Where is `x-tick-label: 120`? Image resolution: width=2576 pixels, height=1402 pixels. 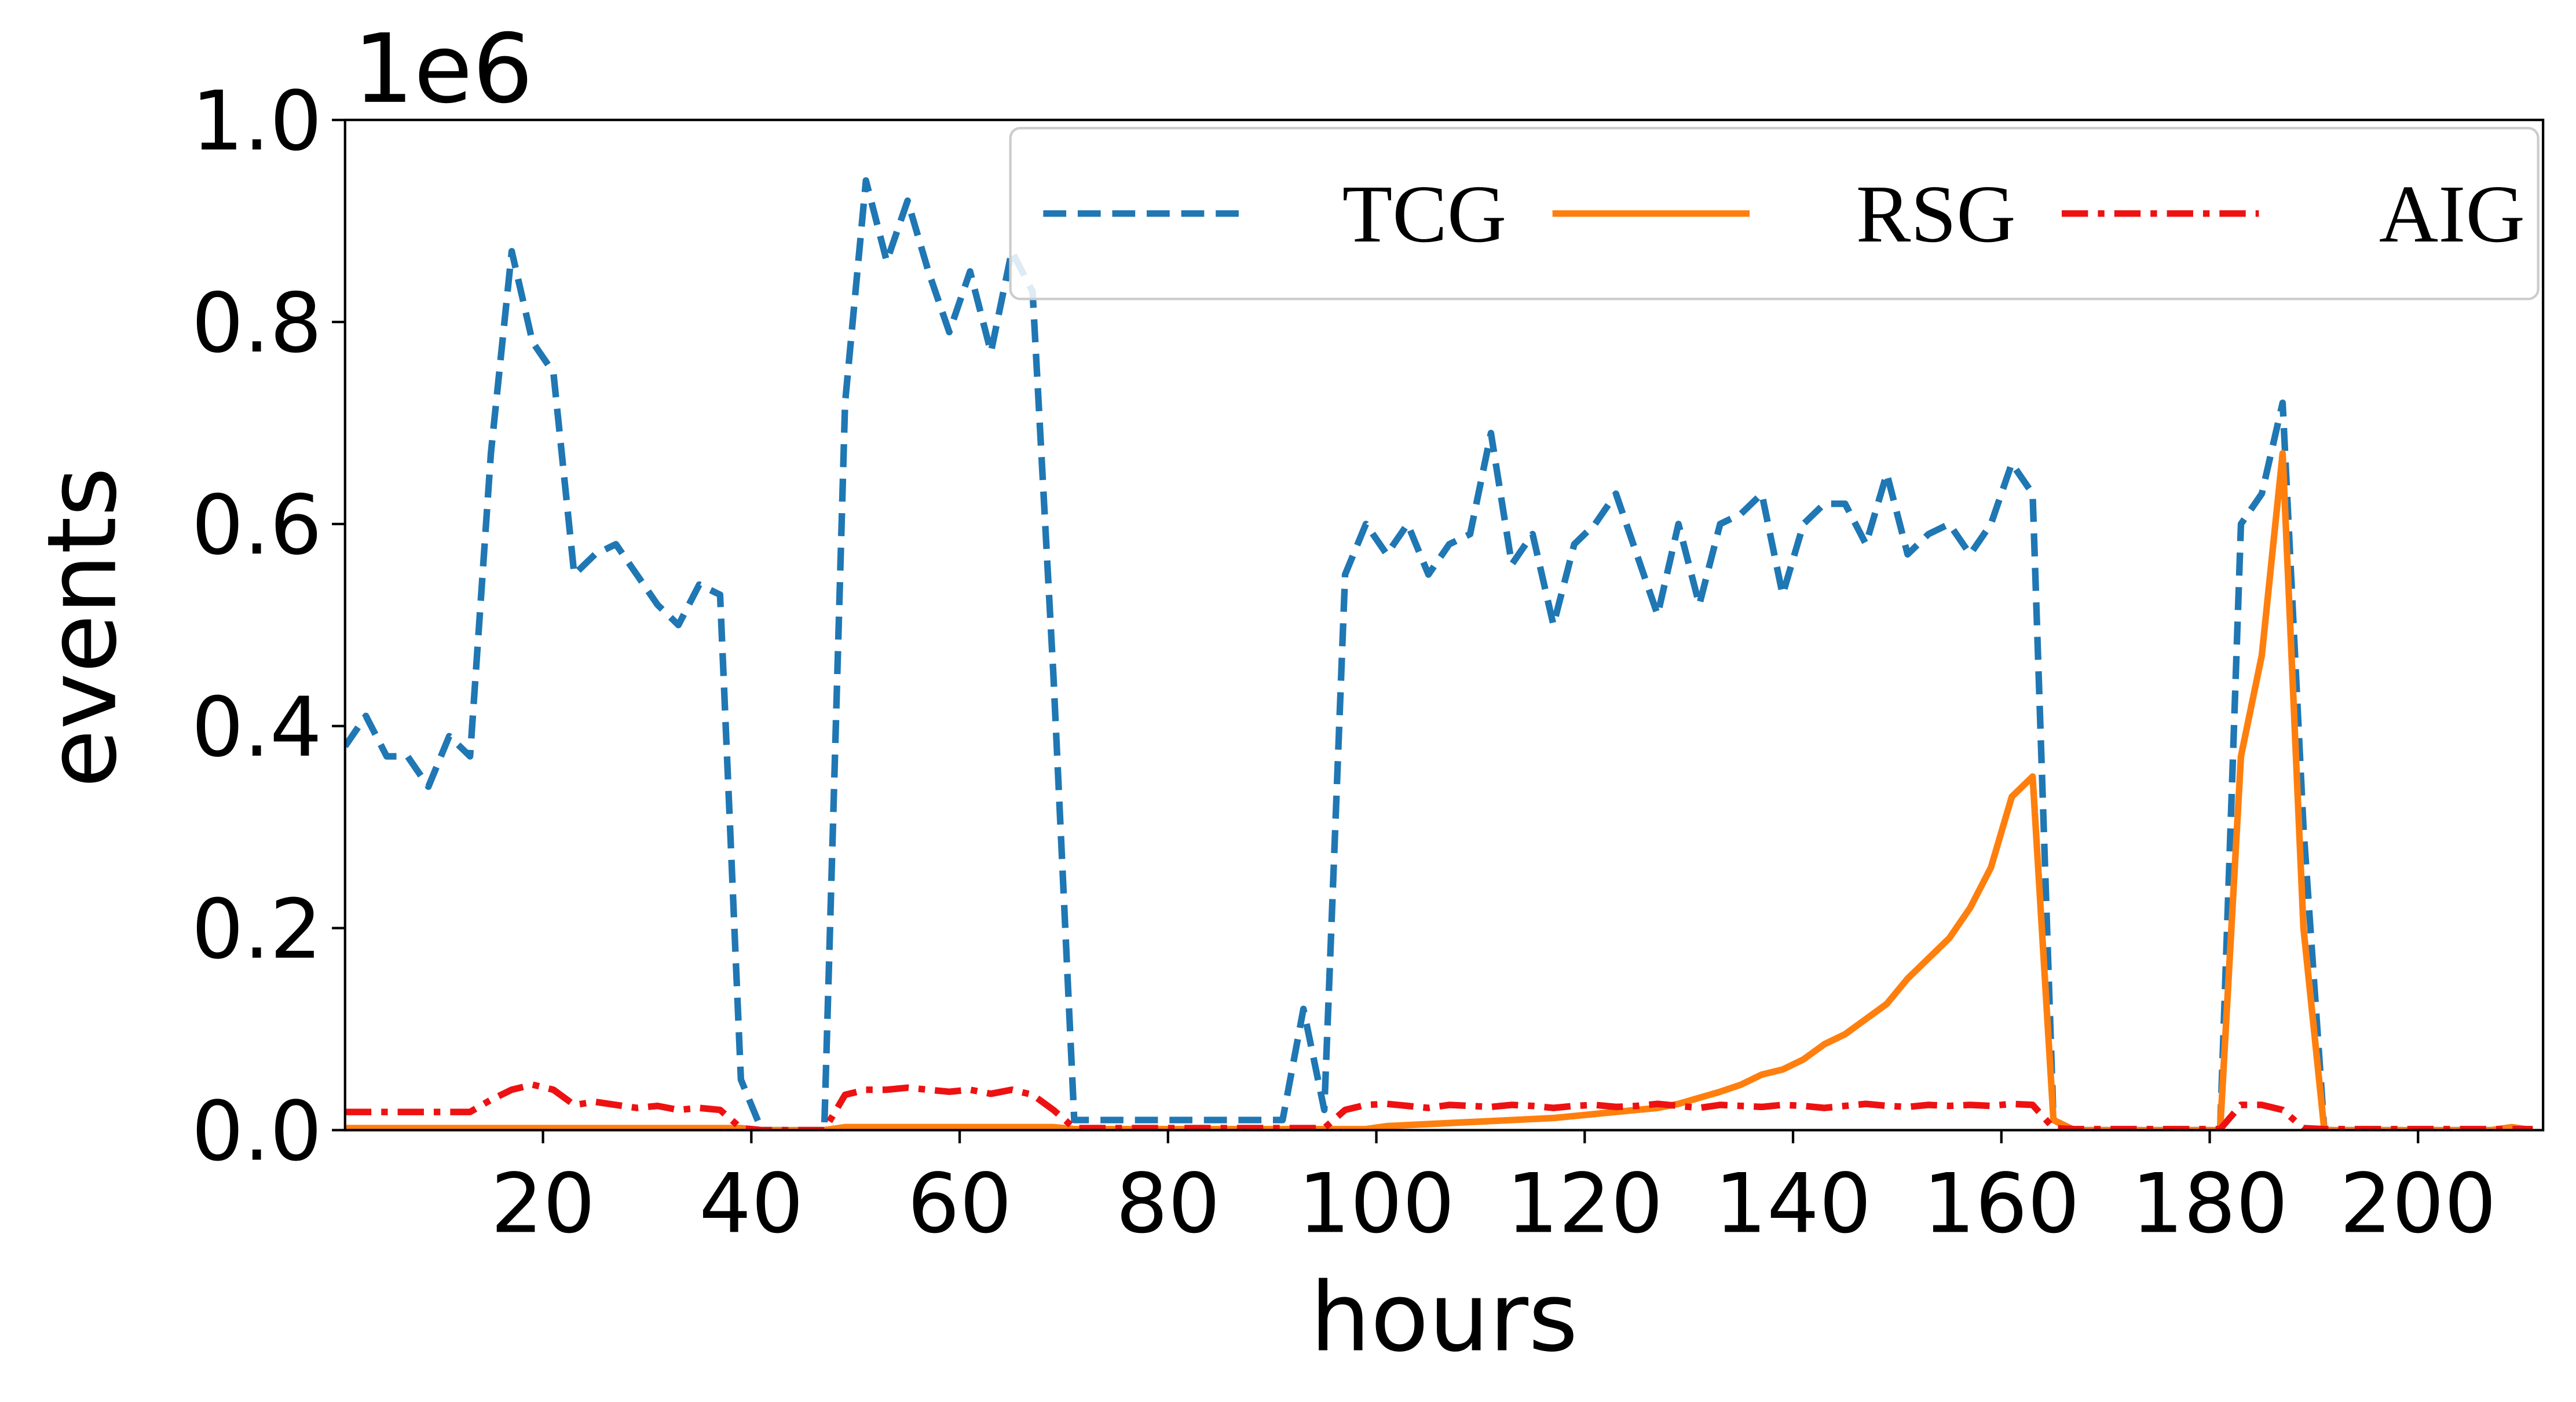
x-tick-label: 120 is located at coordinates (1584, 1203).